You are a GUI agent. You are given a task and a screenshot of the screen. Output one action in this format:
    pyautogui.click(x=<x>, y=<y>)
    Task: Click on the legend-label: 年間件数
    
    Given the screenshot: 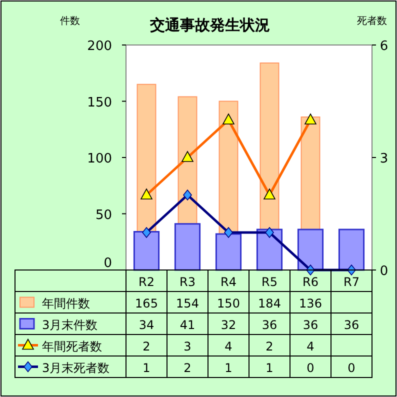 What is the action you would take?
    pyautogui.click(x=66, y=303)
    